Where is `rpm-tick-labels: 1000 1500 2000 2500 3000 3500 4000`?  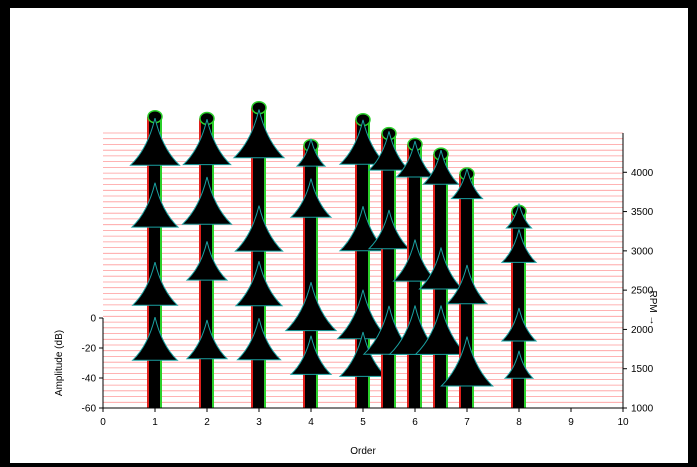
rpm-tick-labels: 1000 1500 2000 2500 3000 3500 4000 is located at coordinates (638, 291).